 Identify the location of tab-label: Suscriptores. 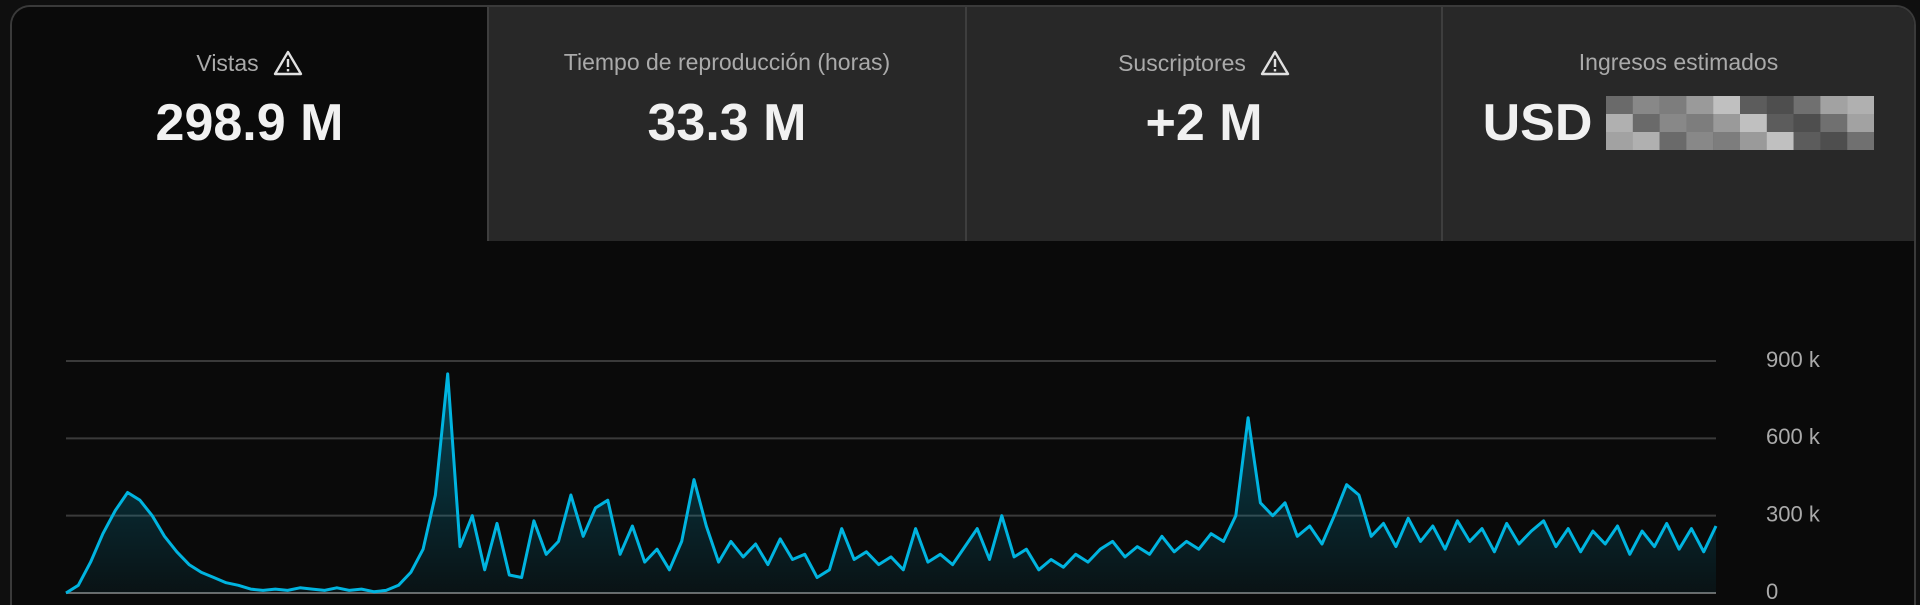
(1182, 62).